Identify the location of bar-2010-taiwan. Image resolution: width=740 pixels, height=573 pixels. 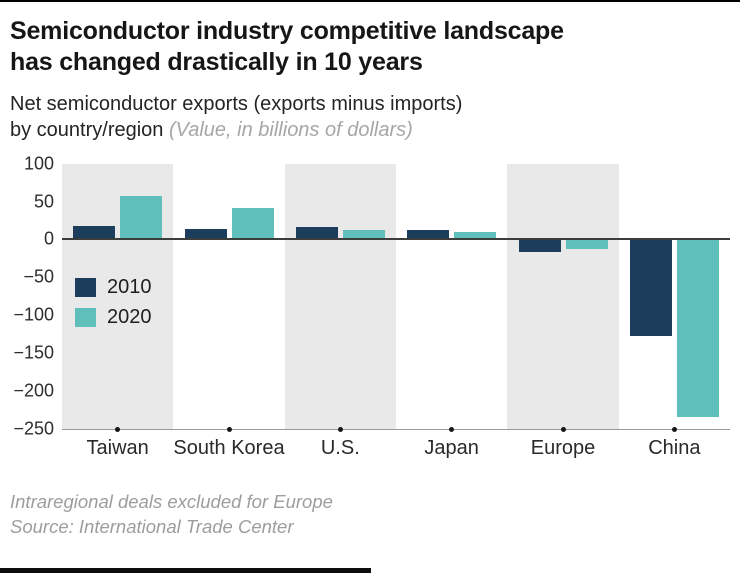
(94, 232).